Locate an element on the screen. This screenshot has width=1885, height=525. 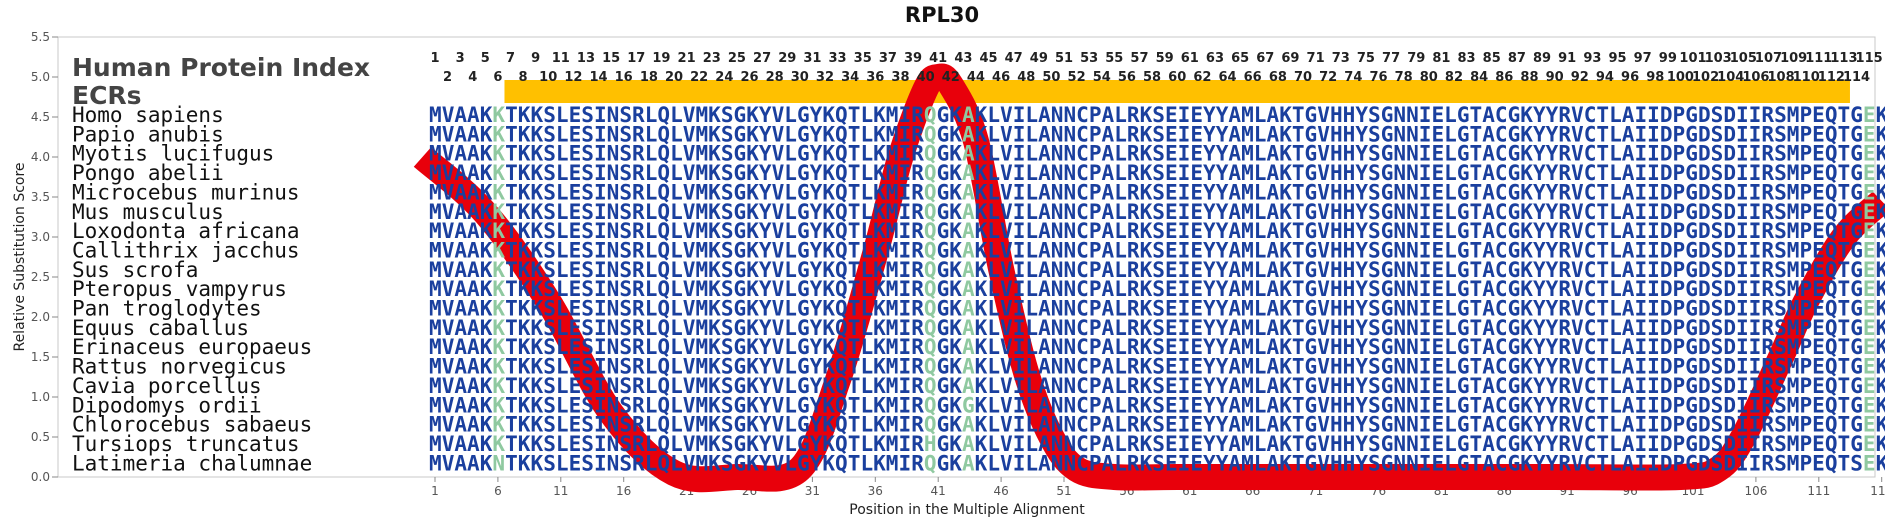
position-number: 79 is located at coordinates (1416, 58).